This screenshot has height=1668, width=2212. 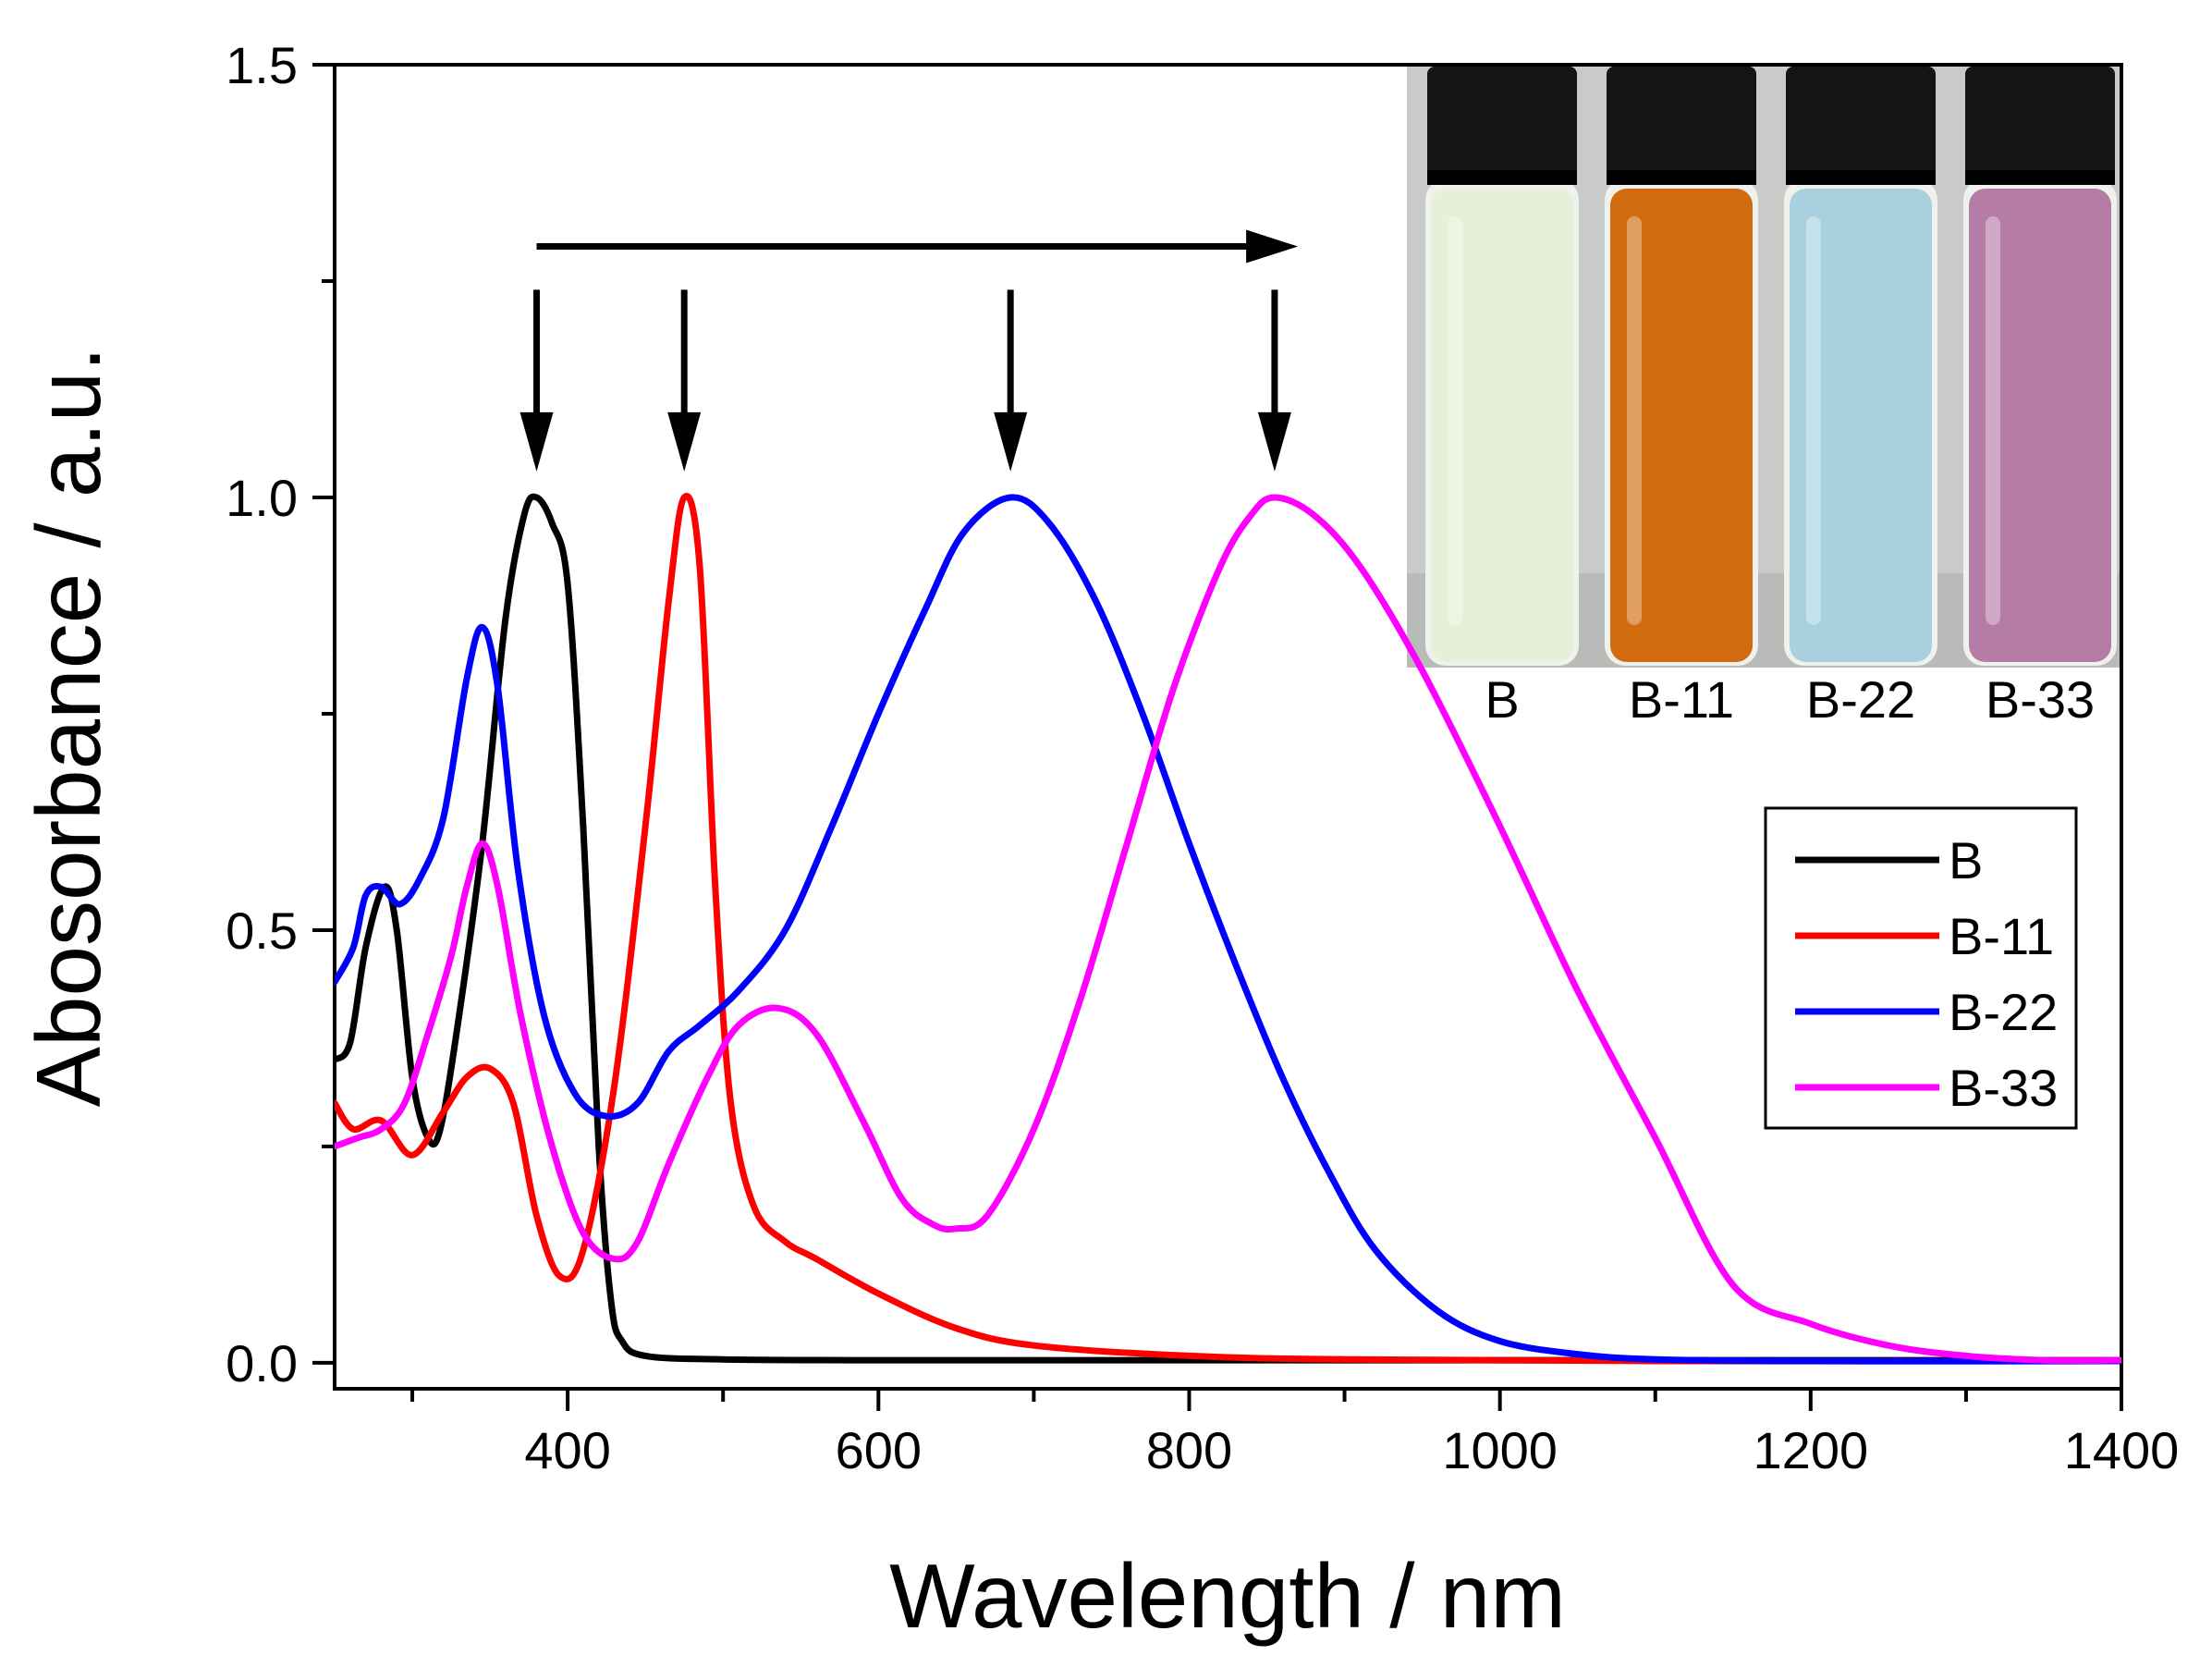 I want to click on x-axis-ticks: 400 600 800 1000 1200 1400, so click(x=1295, y=1434).